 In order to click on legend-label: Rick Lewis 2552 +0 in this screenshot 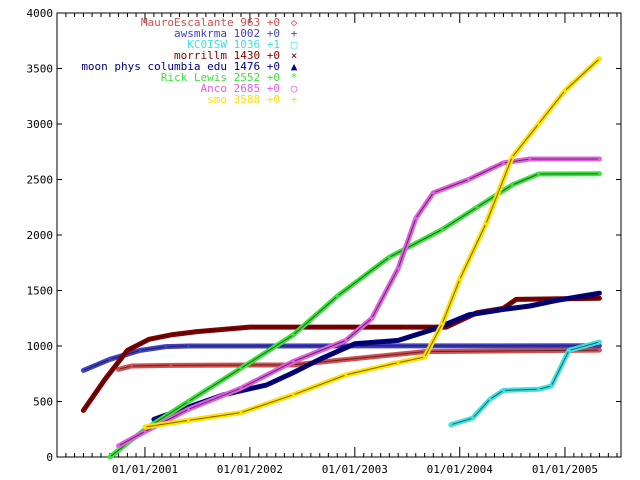, I will do `click(220, 77)`.